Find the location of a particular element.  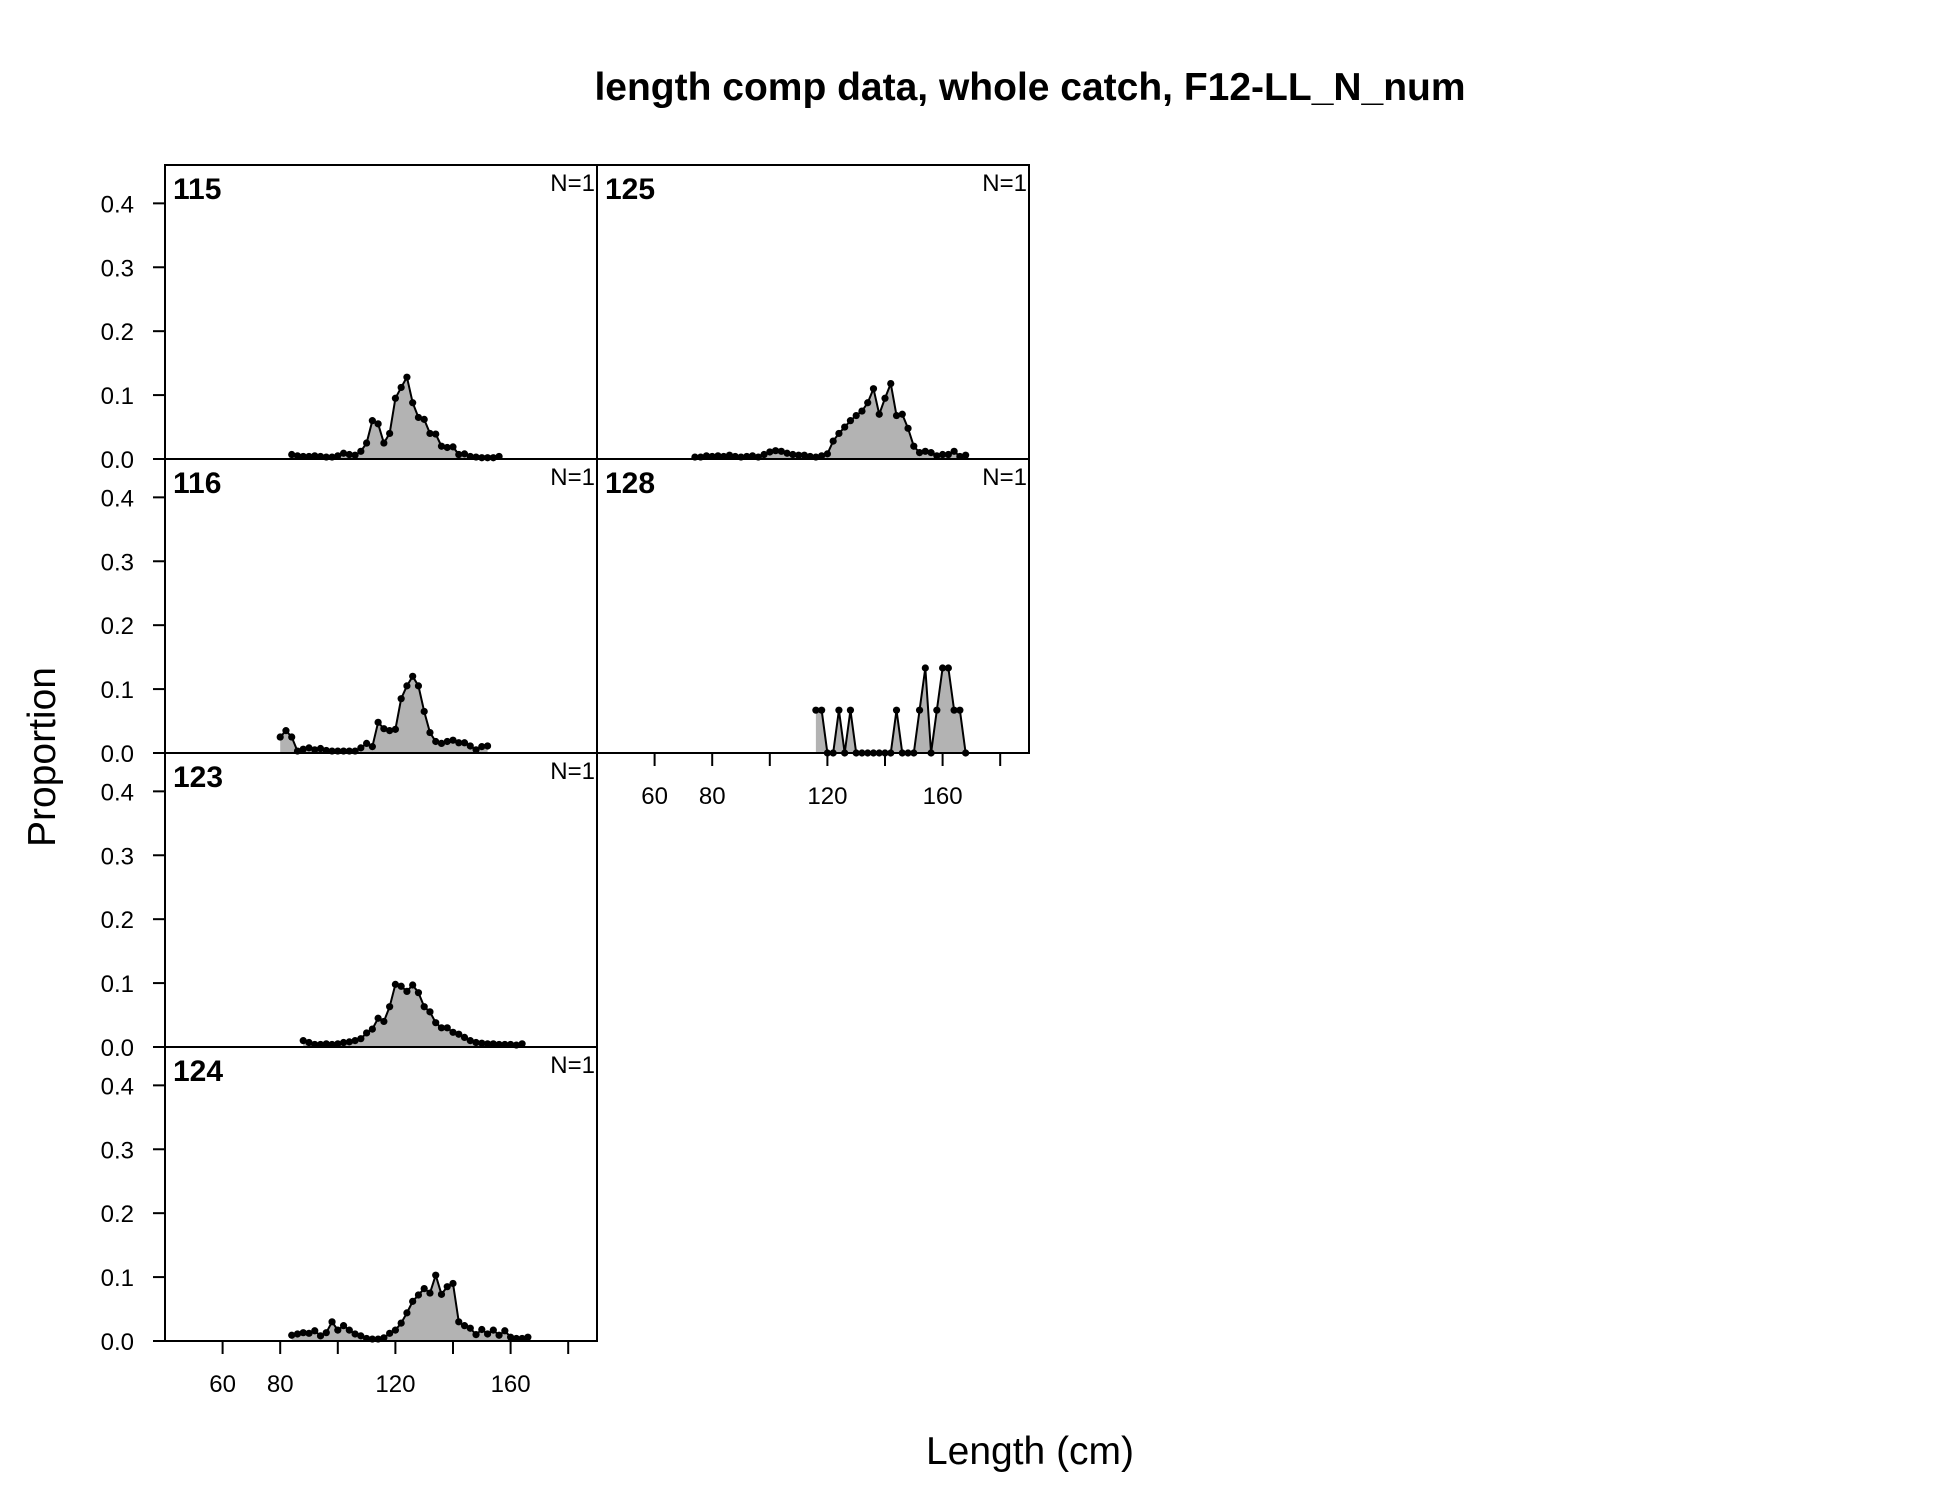

panel-115-area is located at coordinates (395, 418).